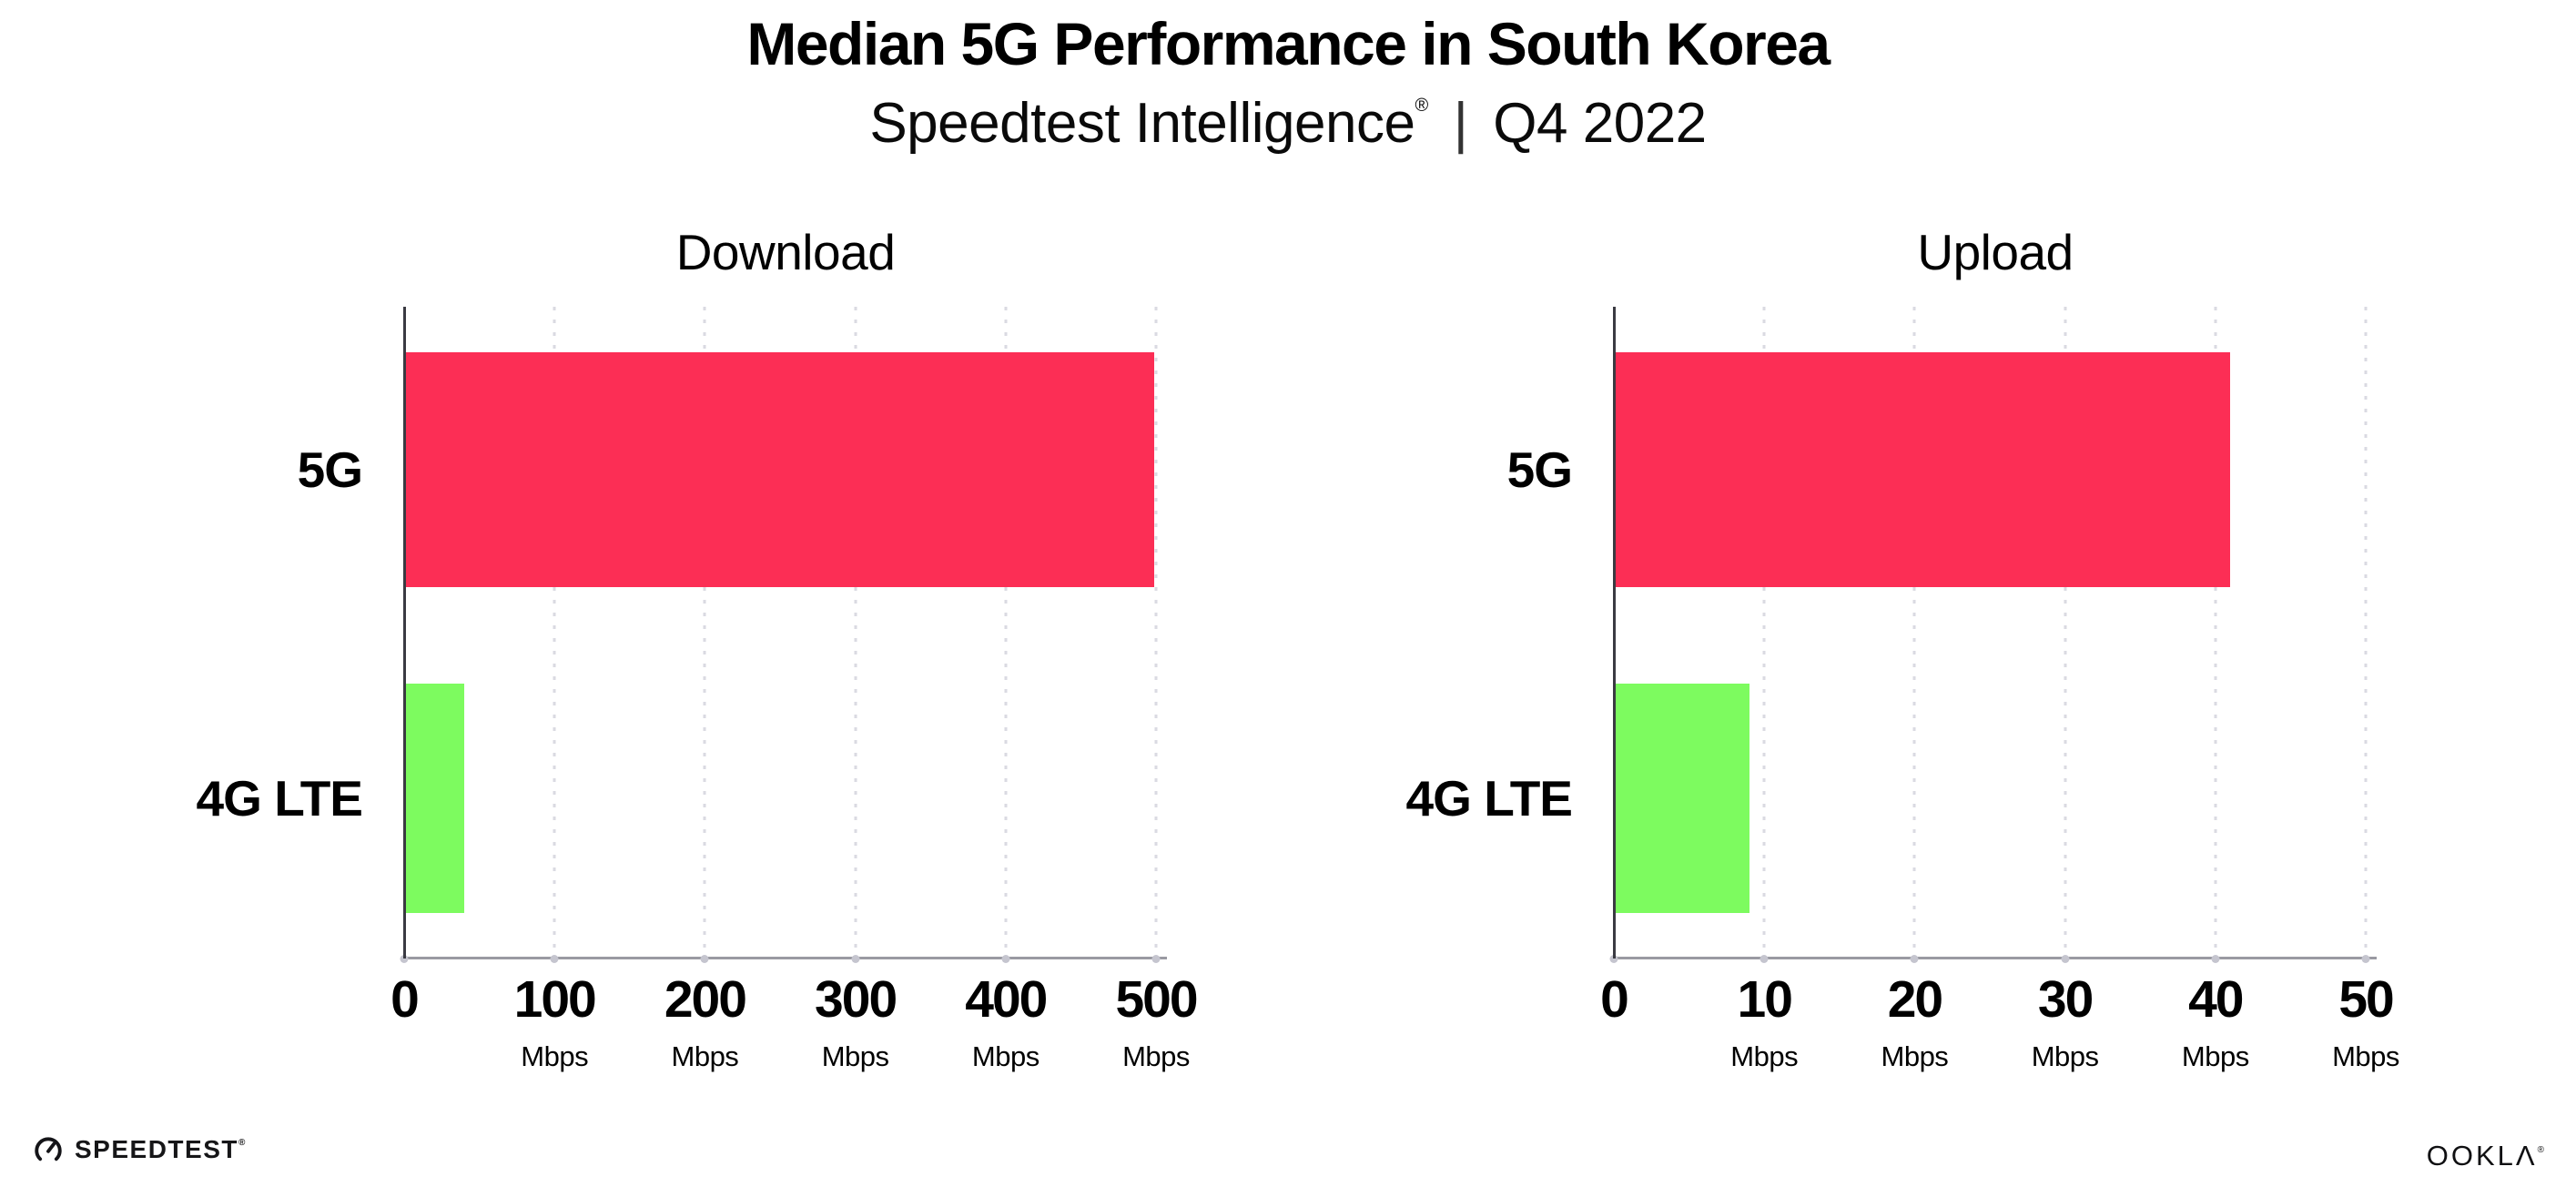 The image size is (2576, 1197). What do you see at coordinates (2366, 999) in the screenshot?
I see `x-tick-label-50: 50` at bounding box center [2366, 999].